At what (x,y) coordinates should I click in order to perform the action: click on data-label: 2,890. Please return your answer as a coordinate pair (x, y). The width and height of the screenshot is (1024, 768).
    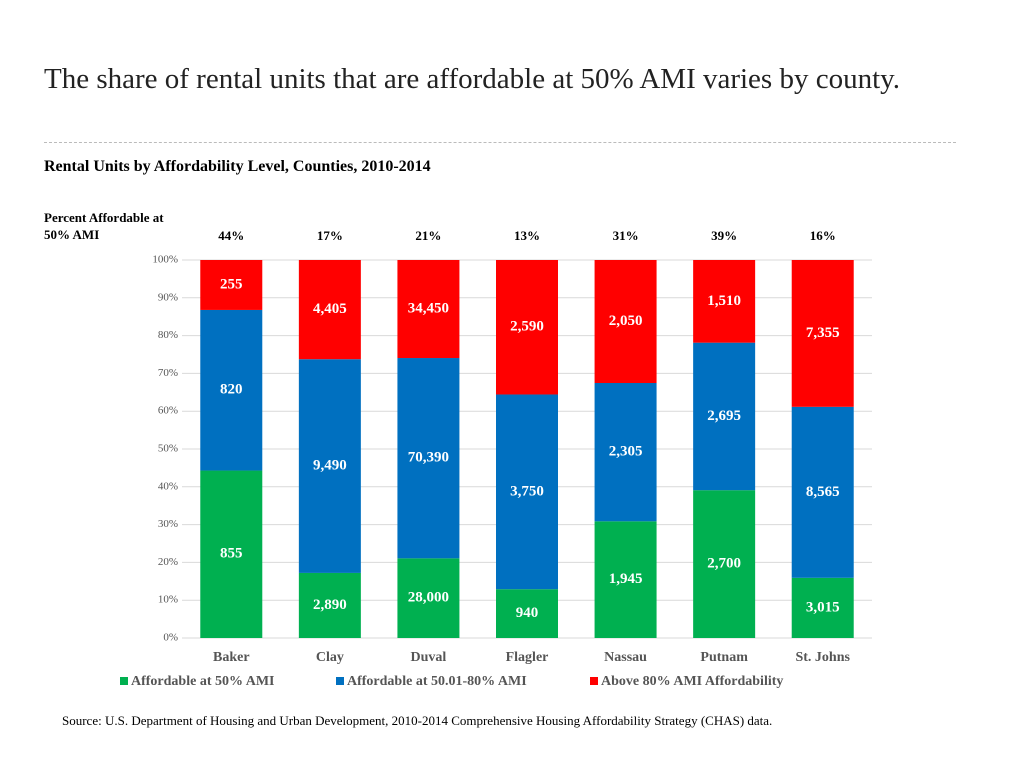
    Looking at the image, I should click on (330, 605).